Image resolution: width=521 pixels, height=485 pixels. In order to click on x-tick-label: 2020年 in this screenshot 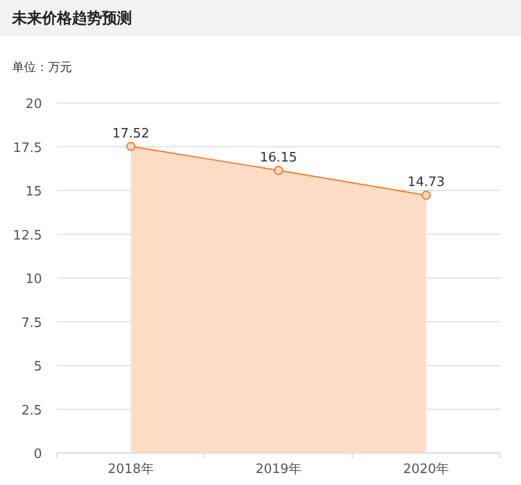, I will do `click(426, 469)`.